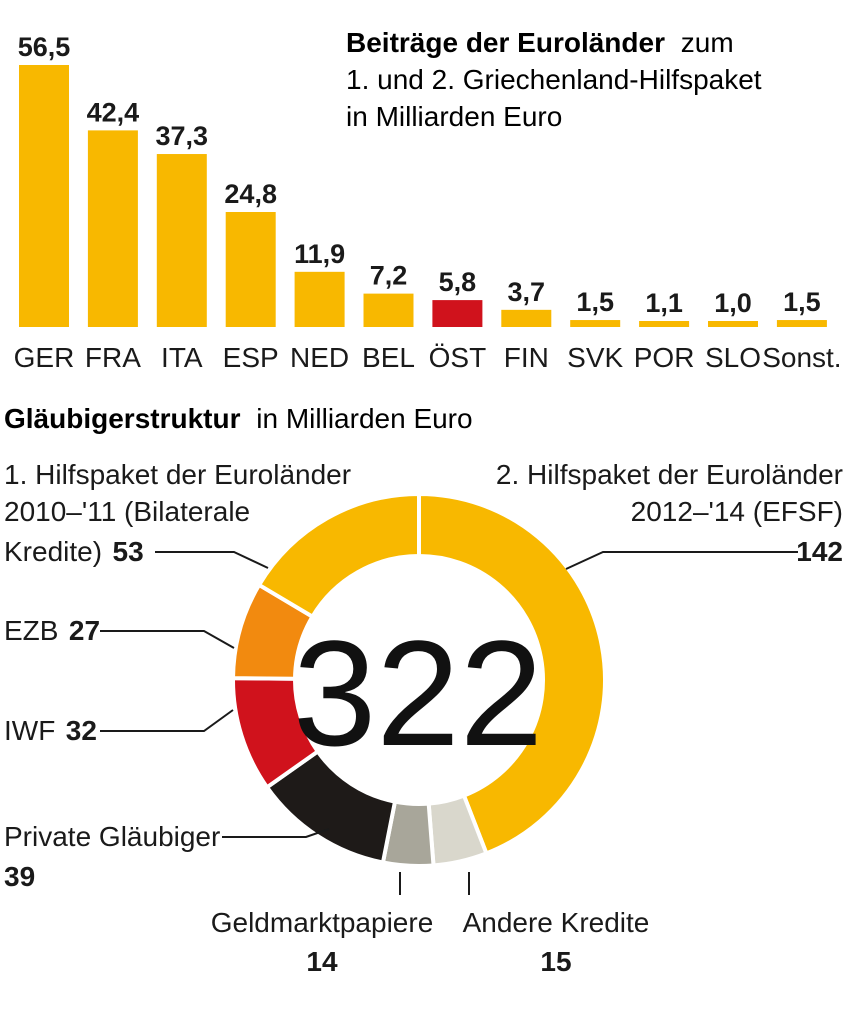 The width and height of the screenshot is (847, 1024). What do you see at coordinates (29, 730) in the screenshot?
I see `label-iwf-text: IWF` at bounding box center [29, 730].